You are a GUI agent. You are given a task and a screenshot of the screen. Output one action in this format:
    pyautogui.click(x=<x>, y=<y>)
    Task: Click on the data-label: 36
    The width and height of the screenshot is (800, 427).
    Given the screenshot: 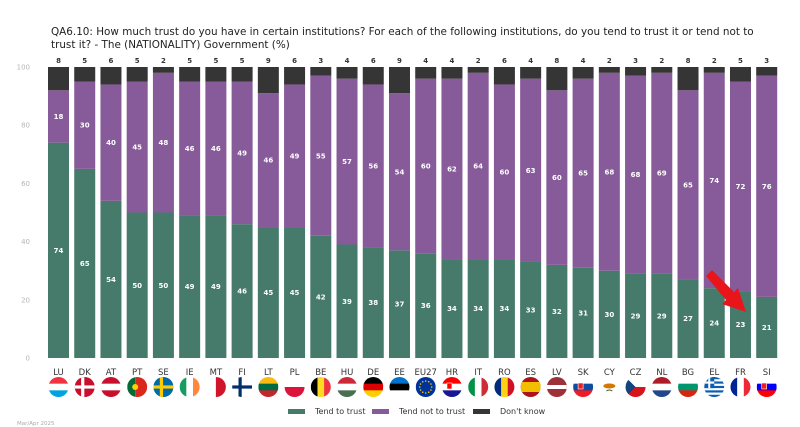 What is the action you would take?
    pyautogui.click(x=426, y=306)
    